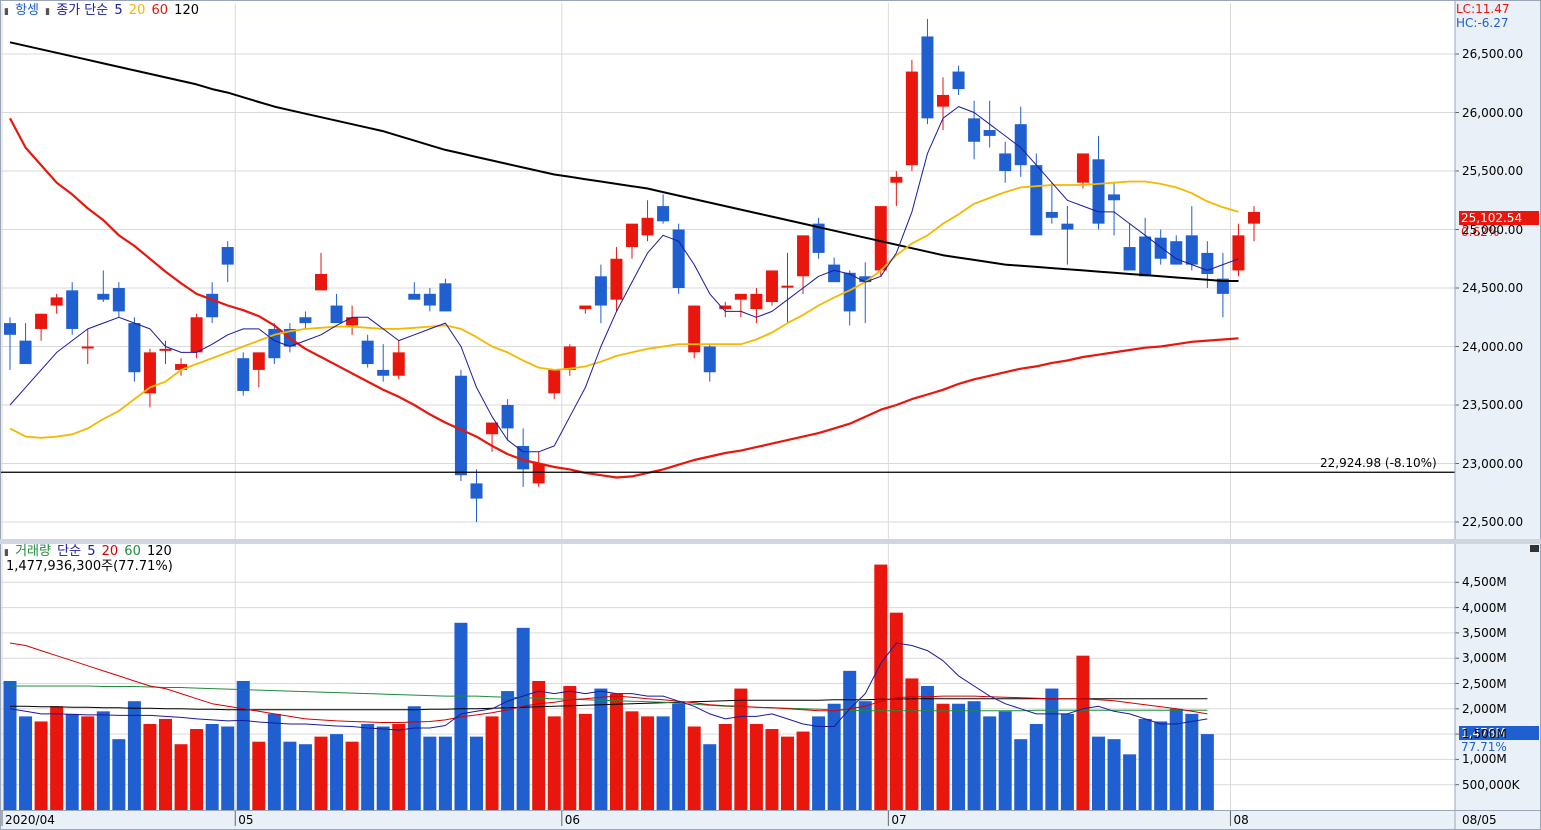 This screenshot has height=830, width=1541. Describe the element at coordinates (1480, 232) in the screenshot. I see `last-change-label: 0.62%` at that location.